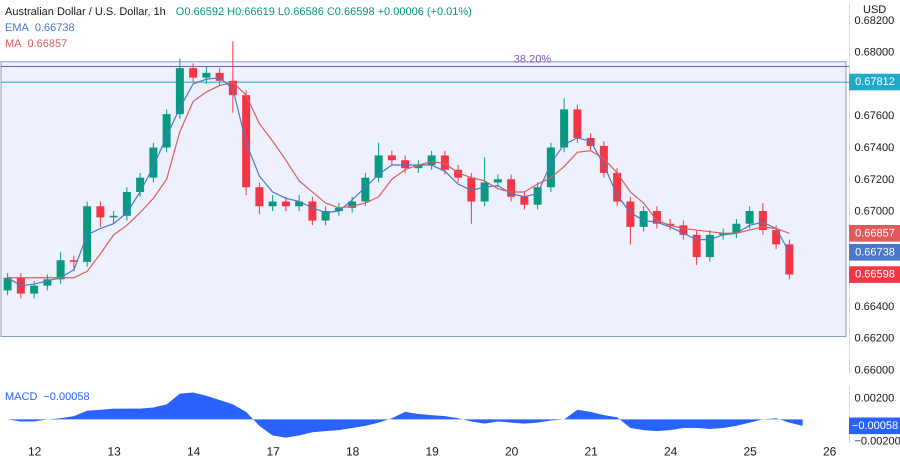 The width and height of the screenshot is (900, 463). What do you see at coordinates (35, 451) in the screenshot?
I see `x-tick-label: 12` at bounding box center [35, 451].